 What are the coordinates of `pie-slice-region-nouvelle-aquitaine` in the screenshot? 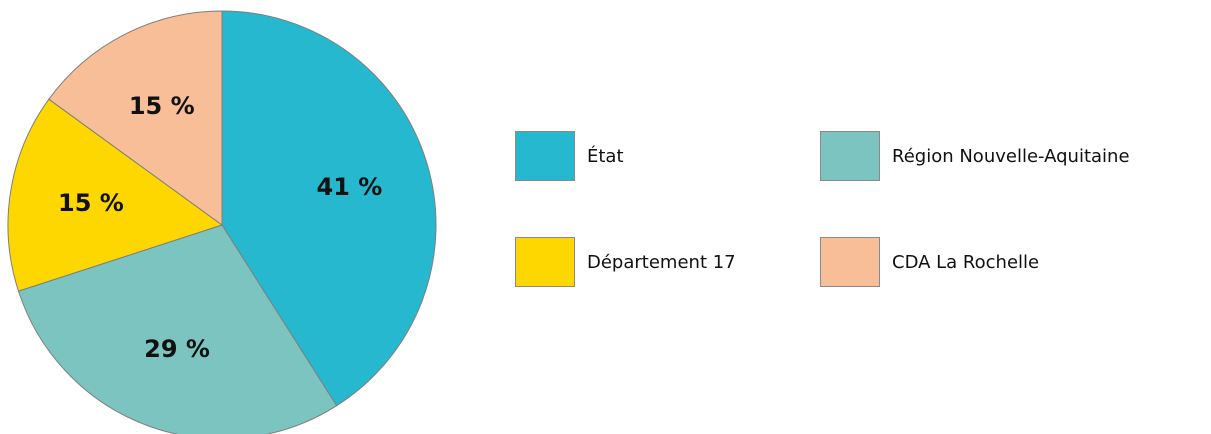 It's located at (177, 329).